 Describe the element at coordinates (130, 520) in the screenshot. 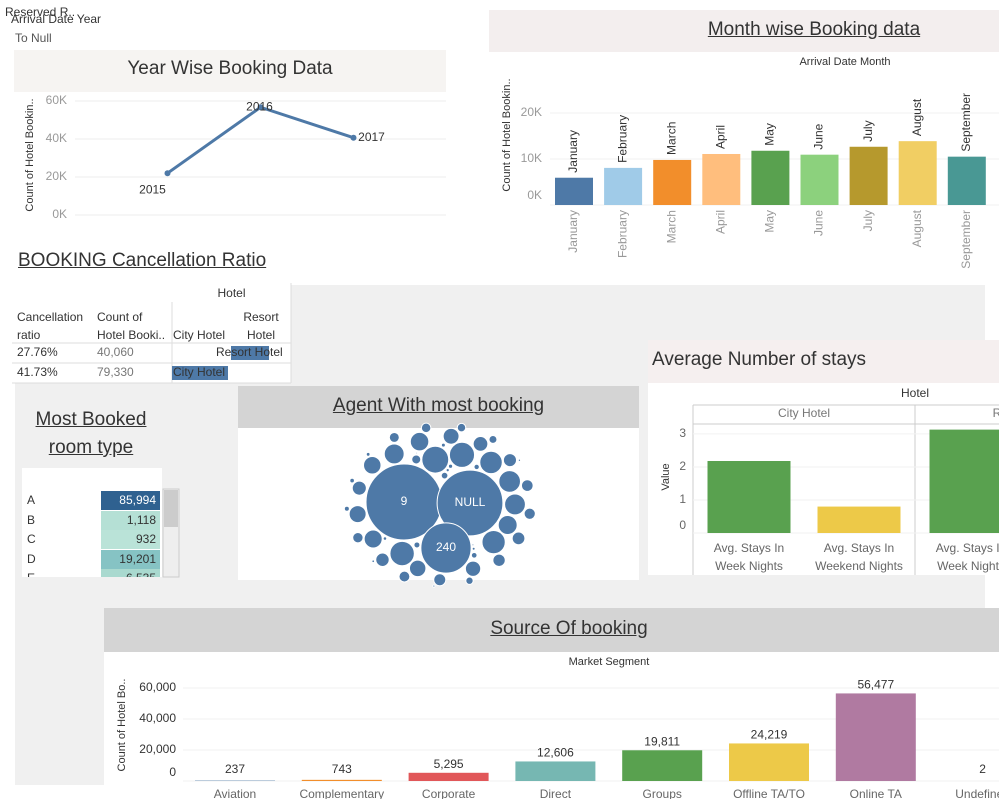

I see `value-cell: 1,118` at that location.